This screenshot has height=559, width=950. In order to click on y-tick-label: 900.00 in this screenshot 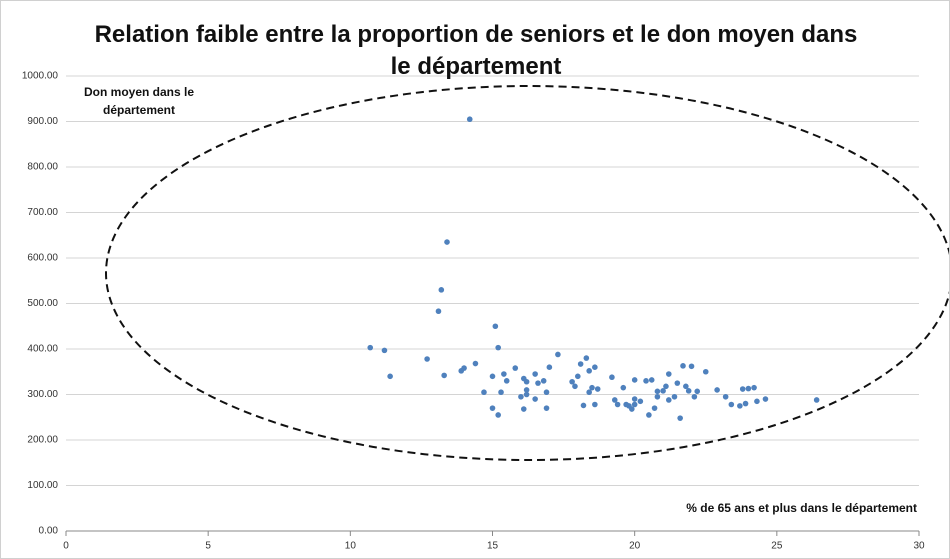, I will do `click(42, 121)`.